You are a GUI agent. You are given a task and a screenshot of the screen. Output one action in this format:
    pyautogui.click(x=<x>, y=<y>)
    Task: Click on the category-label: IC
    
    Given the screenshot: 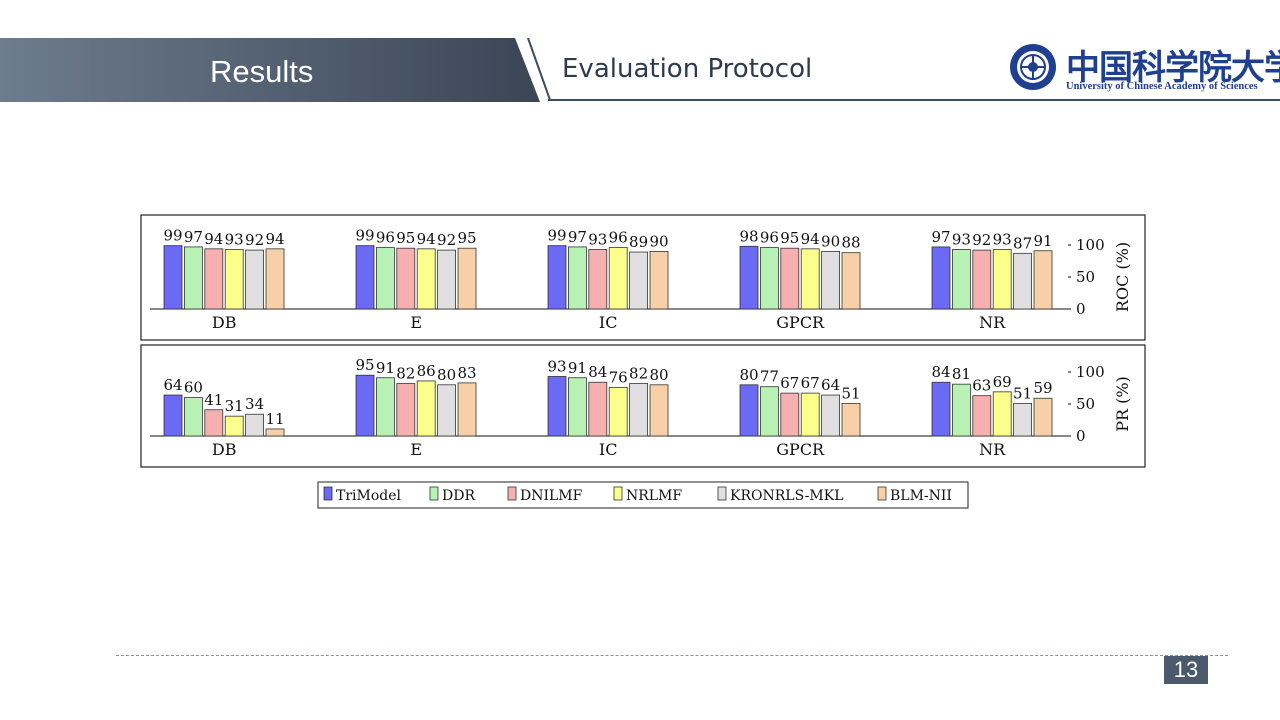 What is the action you would take?
    pyautogui.click(x=608, y=449)
    